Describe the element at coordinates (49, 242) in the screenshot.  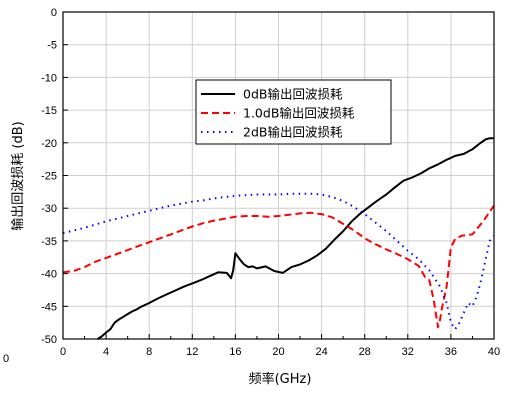
I see `y-tick-label: -35` at that location.